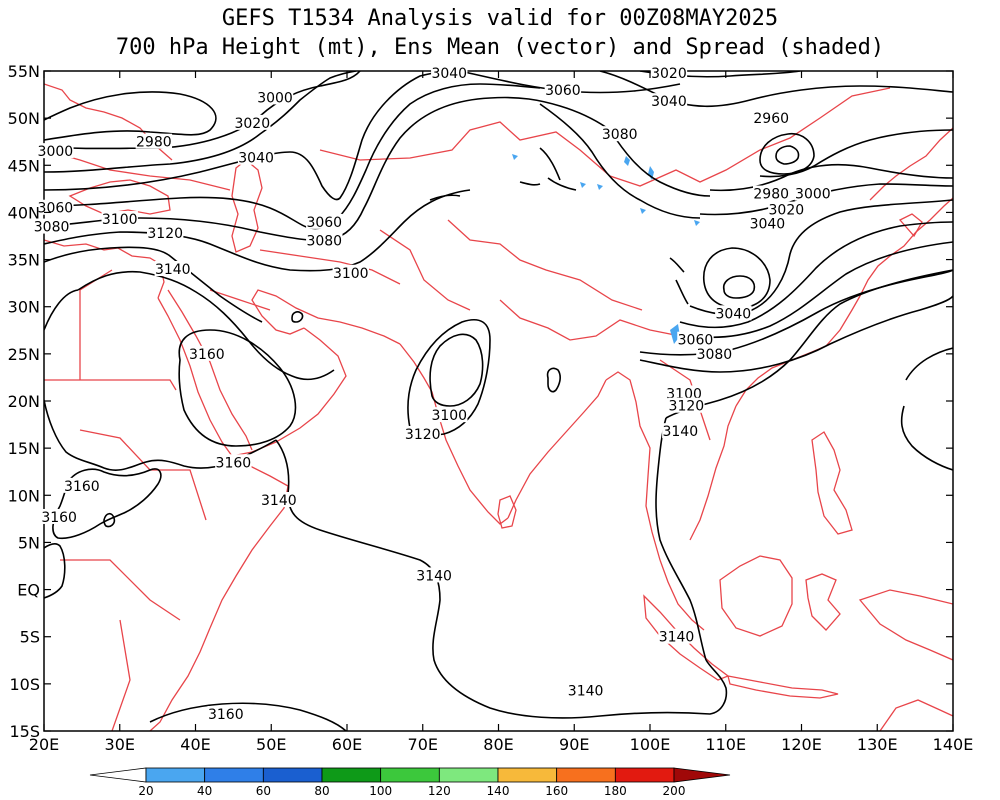 The image size is (1000, 800). Describe the element at coordinates (380, 791) in the screenshot. I see `colorbar-label: 100` at that location.